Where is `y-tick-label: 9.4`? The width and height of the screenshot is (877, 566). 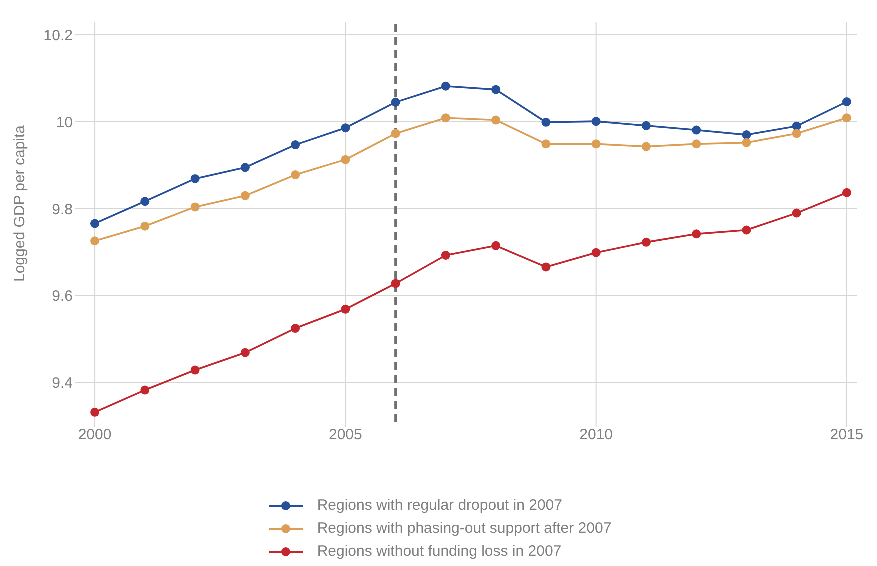 y-tick-label: 9.4 is located at coordinates (62, 383).